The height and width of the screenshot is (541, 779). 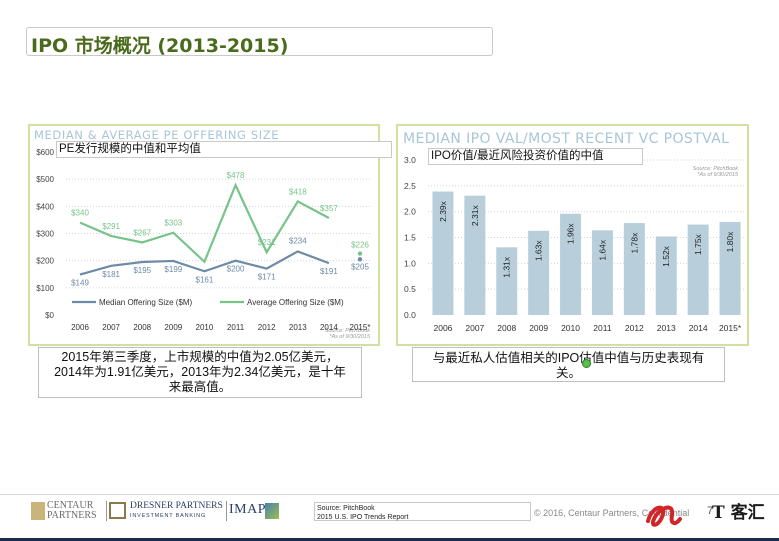 I want to click on median-series-line, so click(x=204, y=263).